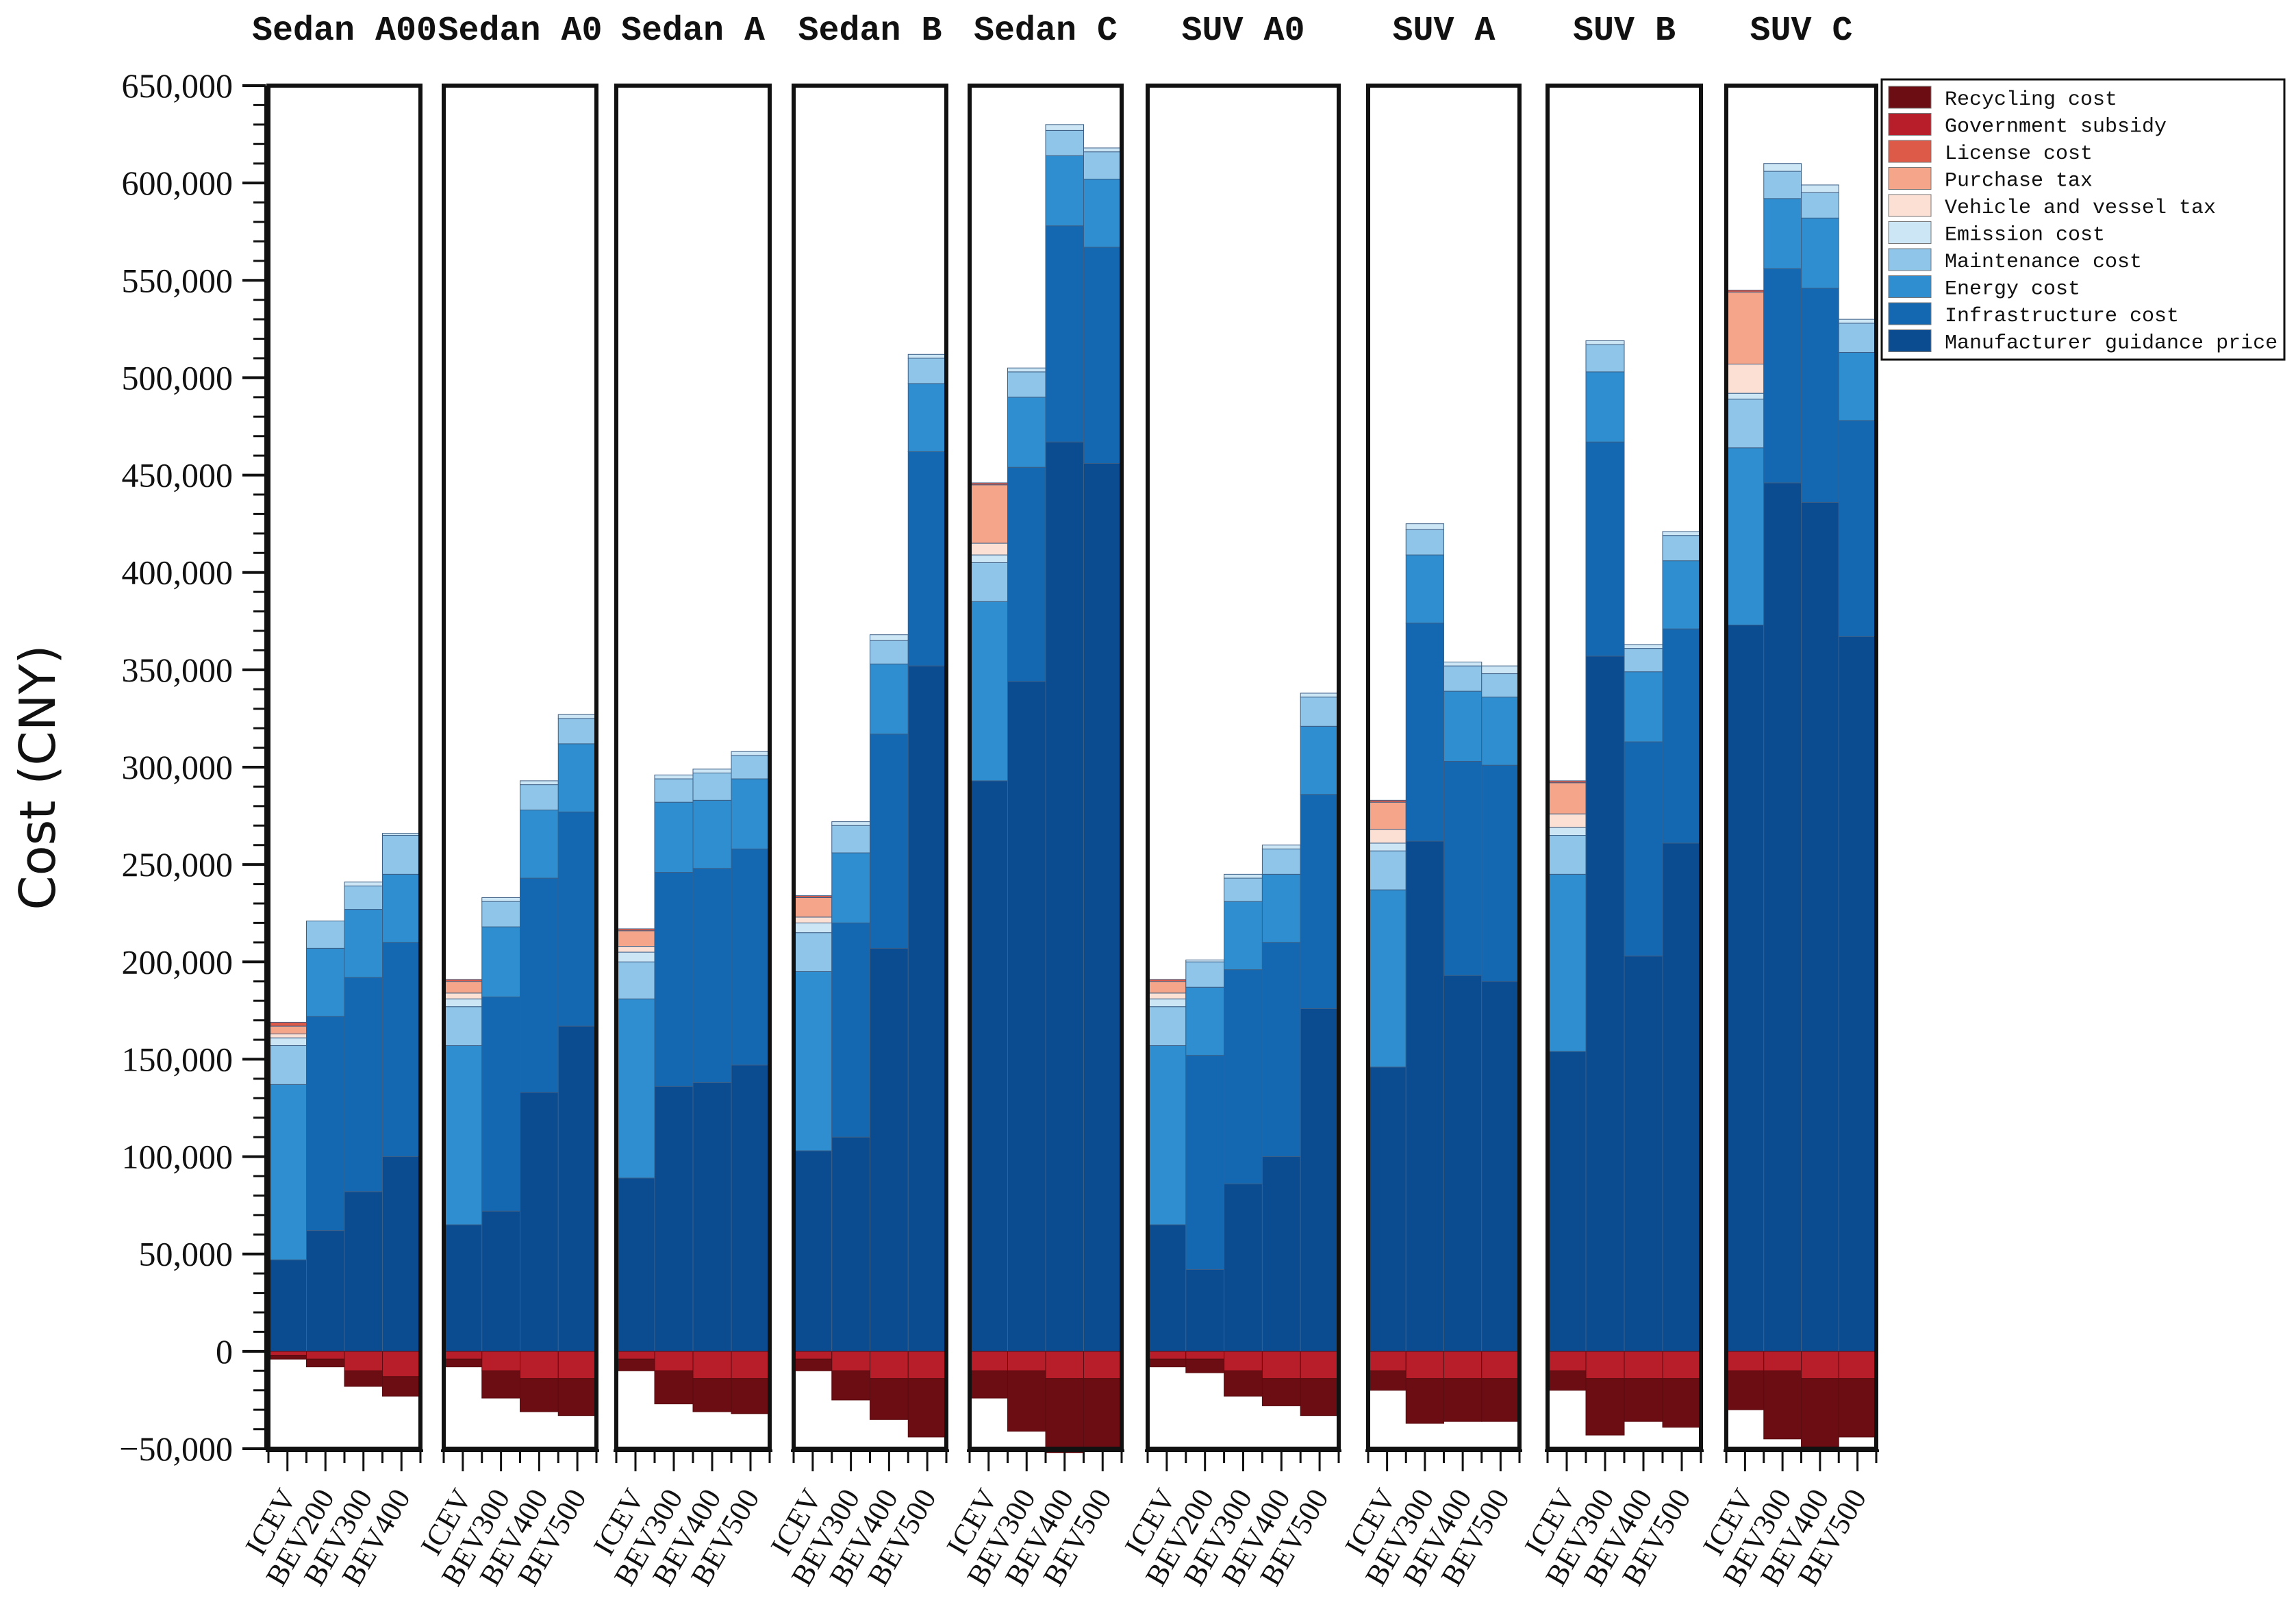 The image size is (2296, 1622). I want to click on bar-suv-b-bev500, so click(1682, 979).